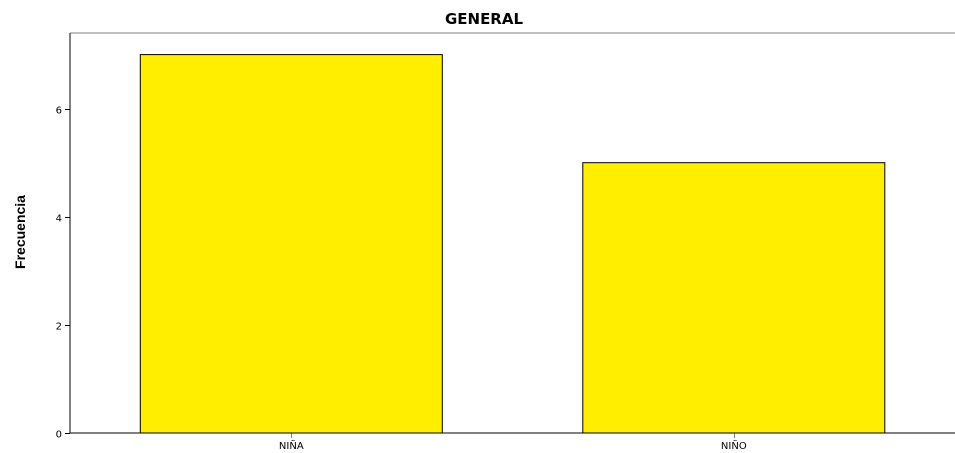 The height and width of the screenshot is (453, 955). What do you see at coordinates (59, 435) in the screenshot?
I see `y-tick-label: 0` at bounding box center [59, 435].